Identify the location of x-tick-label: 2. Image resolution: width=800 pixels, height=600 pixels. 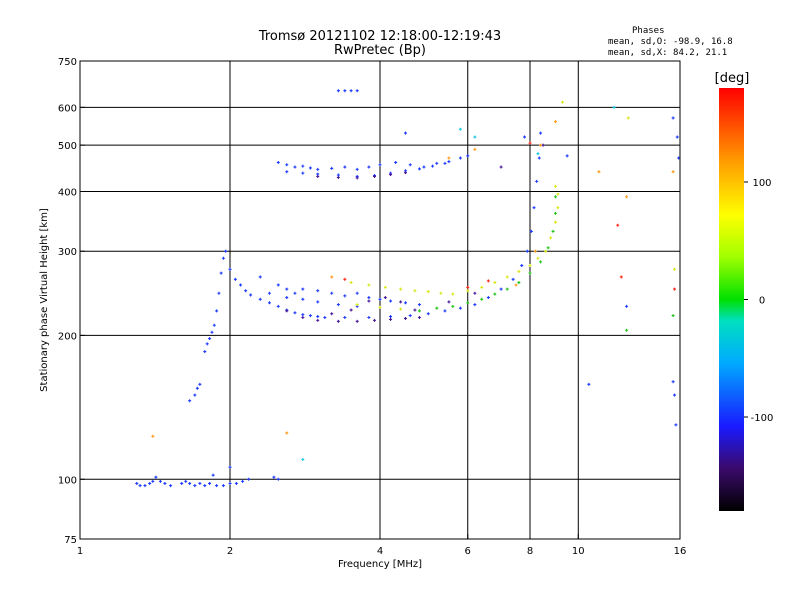
(230, 551).